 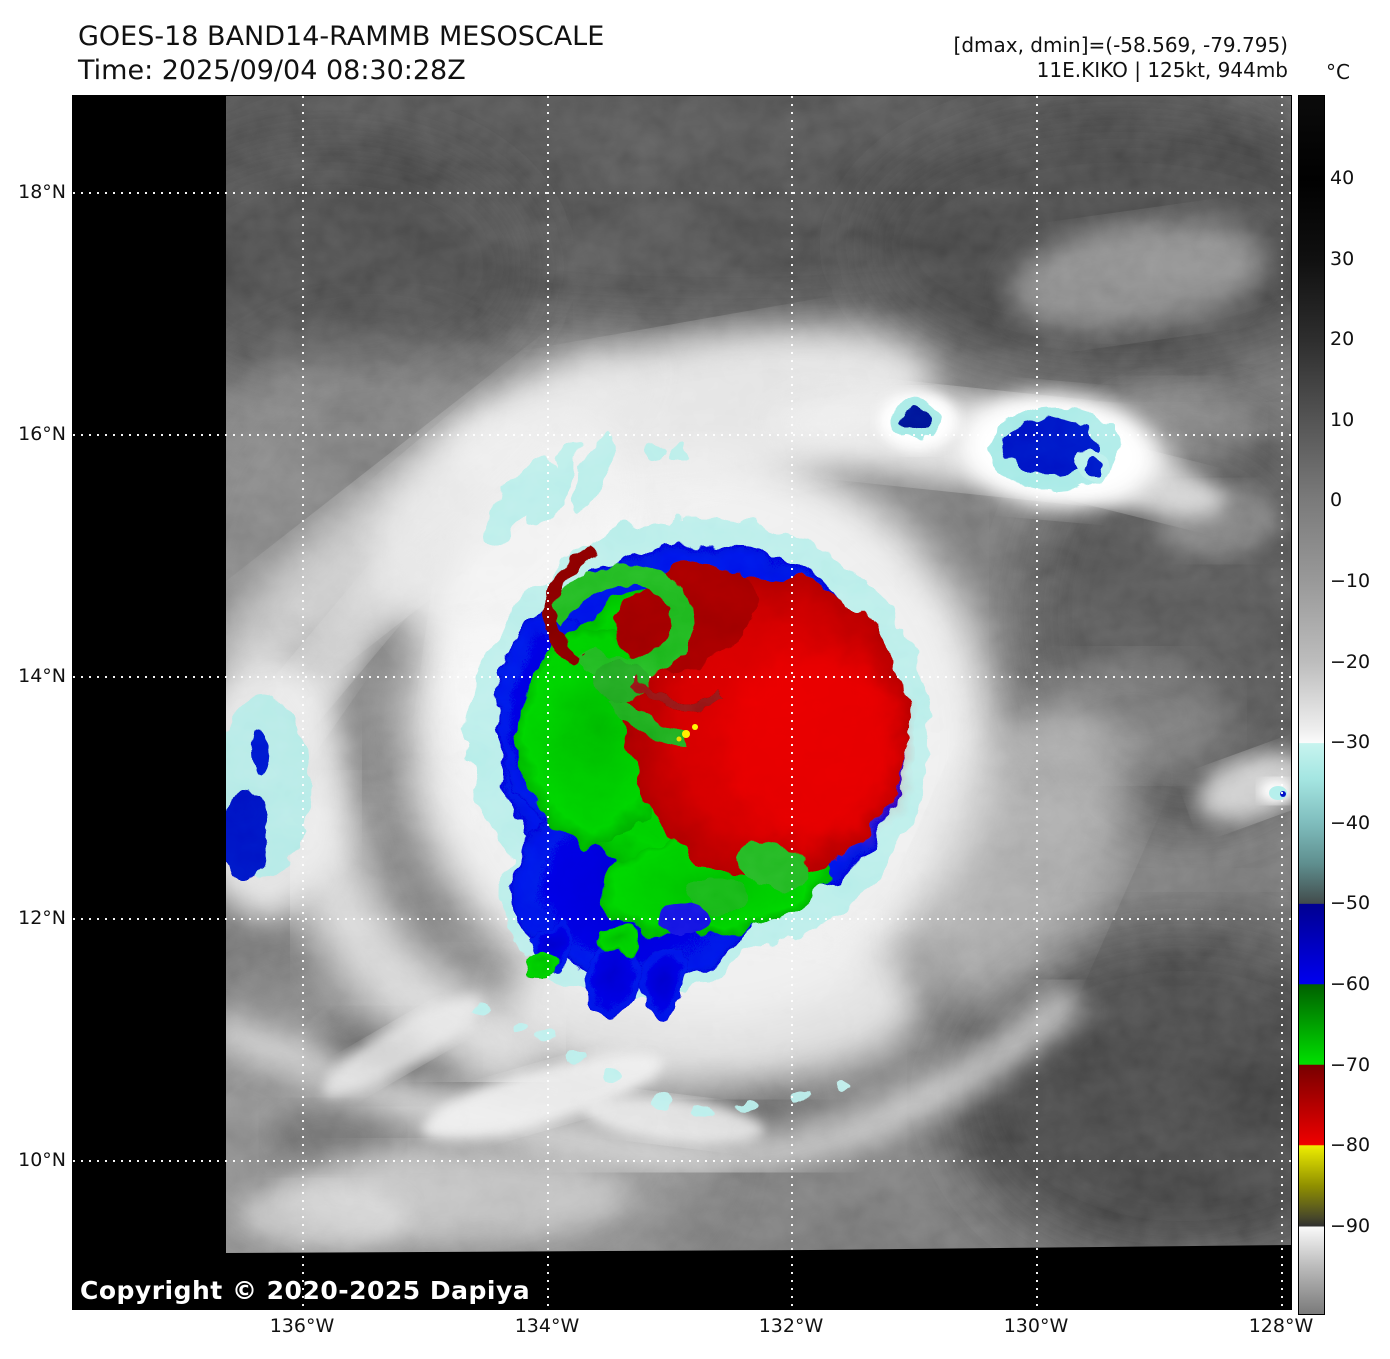 What do you see at coordinates (305, 1290) in the screenshot?
I see `copyright-watermark: Copyright © 2020-2025 Dapiya` at bounding box center [305, 1290].